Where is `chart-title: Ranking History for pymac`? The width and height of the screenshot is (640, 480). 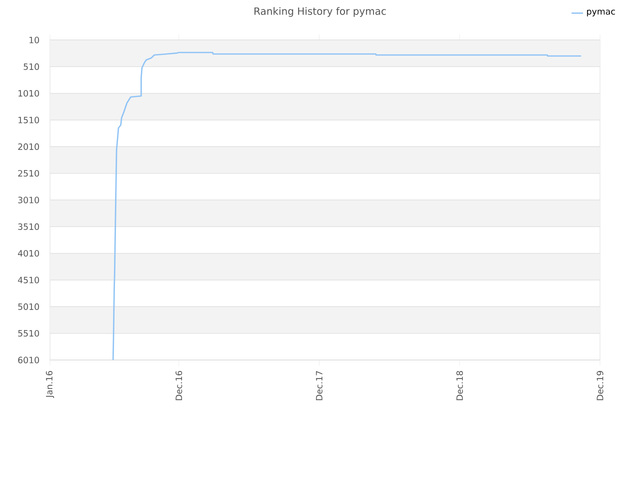 chart-title: Ranking History for pymac is located at coordinates (320, 12).